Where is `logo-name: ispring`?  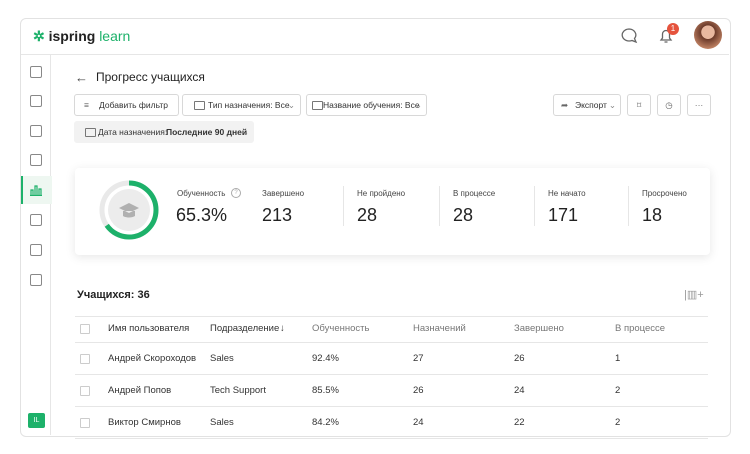
logo-name: ispring is located at coordinates (72, 36).